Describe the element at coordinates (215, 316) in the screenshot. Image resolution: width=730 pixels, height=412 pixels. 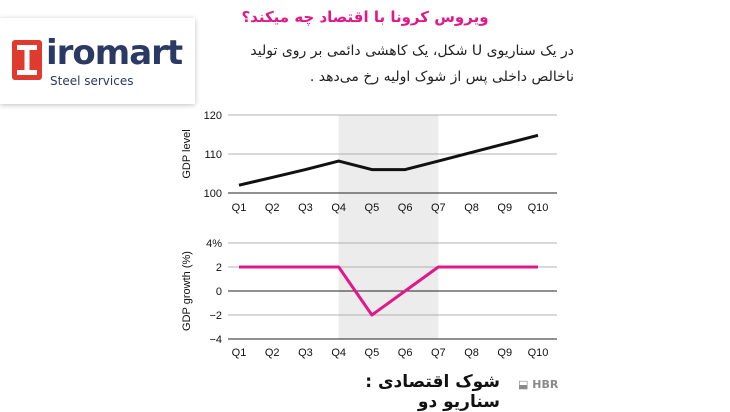
I see `y-tick-label: −2` at that location.